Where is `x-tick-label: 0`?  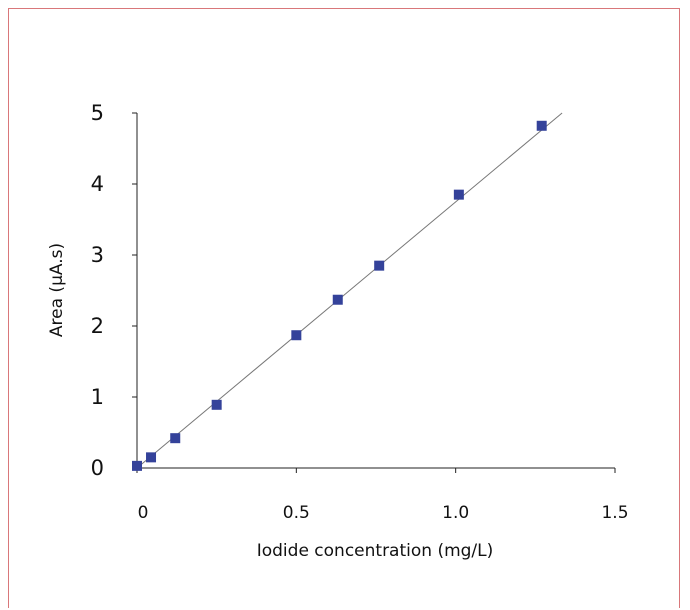 x-tick-label: 0 is located at coordinates (143, 513).